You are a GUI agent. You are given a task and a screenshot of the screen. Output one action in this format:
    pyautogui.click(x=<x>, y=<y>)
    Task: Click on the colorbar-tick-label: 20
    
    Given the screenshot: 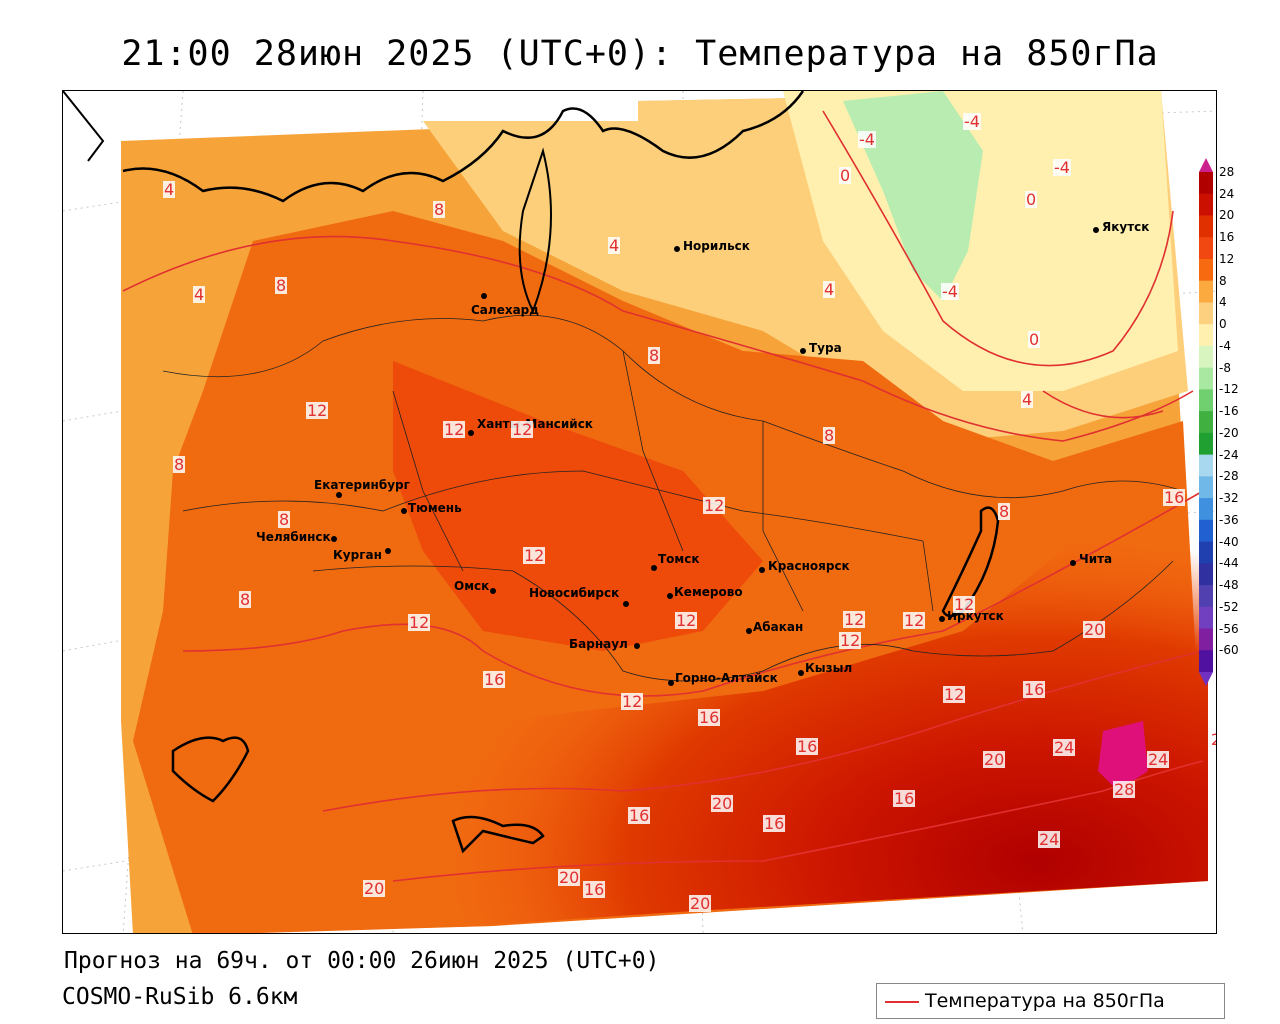 What is the action you would take?
    pyautogui.click(x=1227, y=215)
    